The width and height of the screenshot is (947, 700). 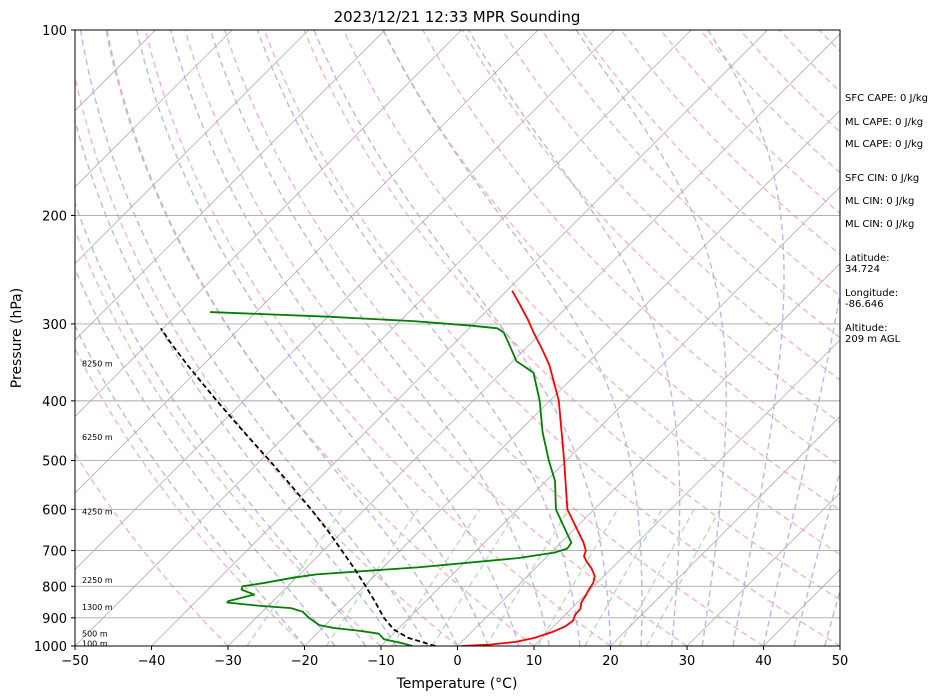 What do you see at coordinates (17, 338) in the screenshot?
I see `y-axis-title: Pressure (hPa)` at bounding box center [17, 338].